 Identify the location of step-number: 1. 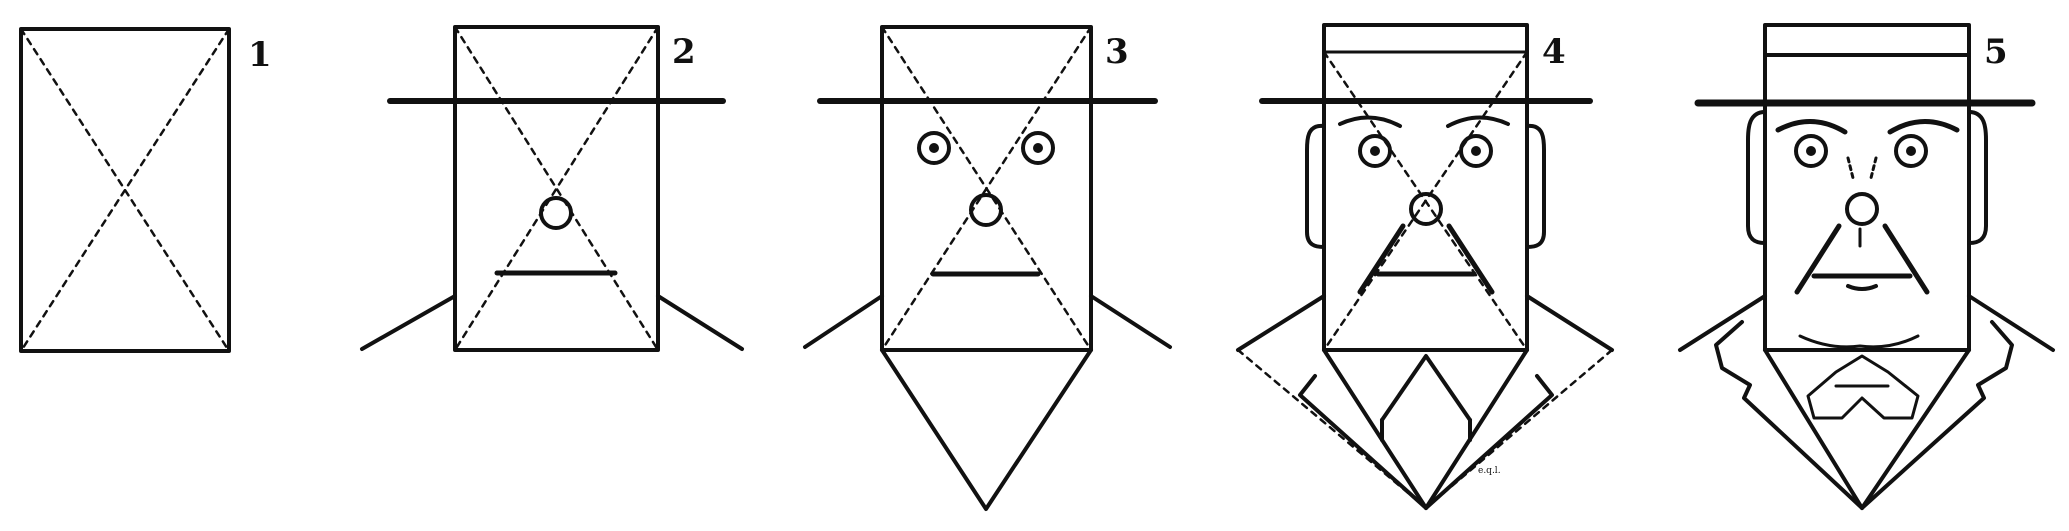
(260, 55).